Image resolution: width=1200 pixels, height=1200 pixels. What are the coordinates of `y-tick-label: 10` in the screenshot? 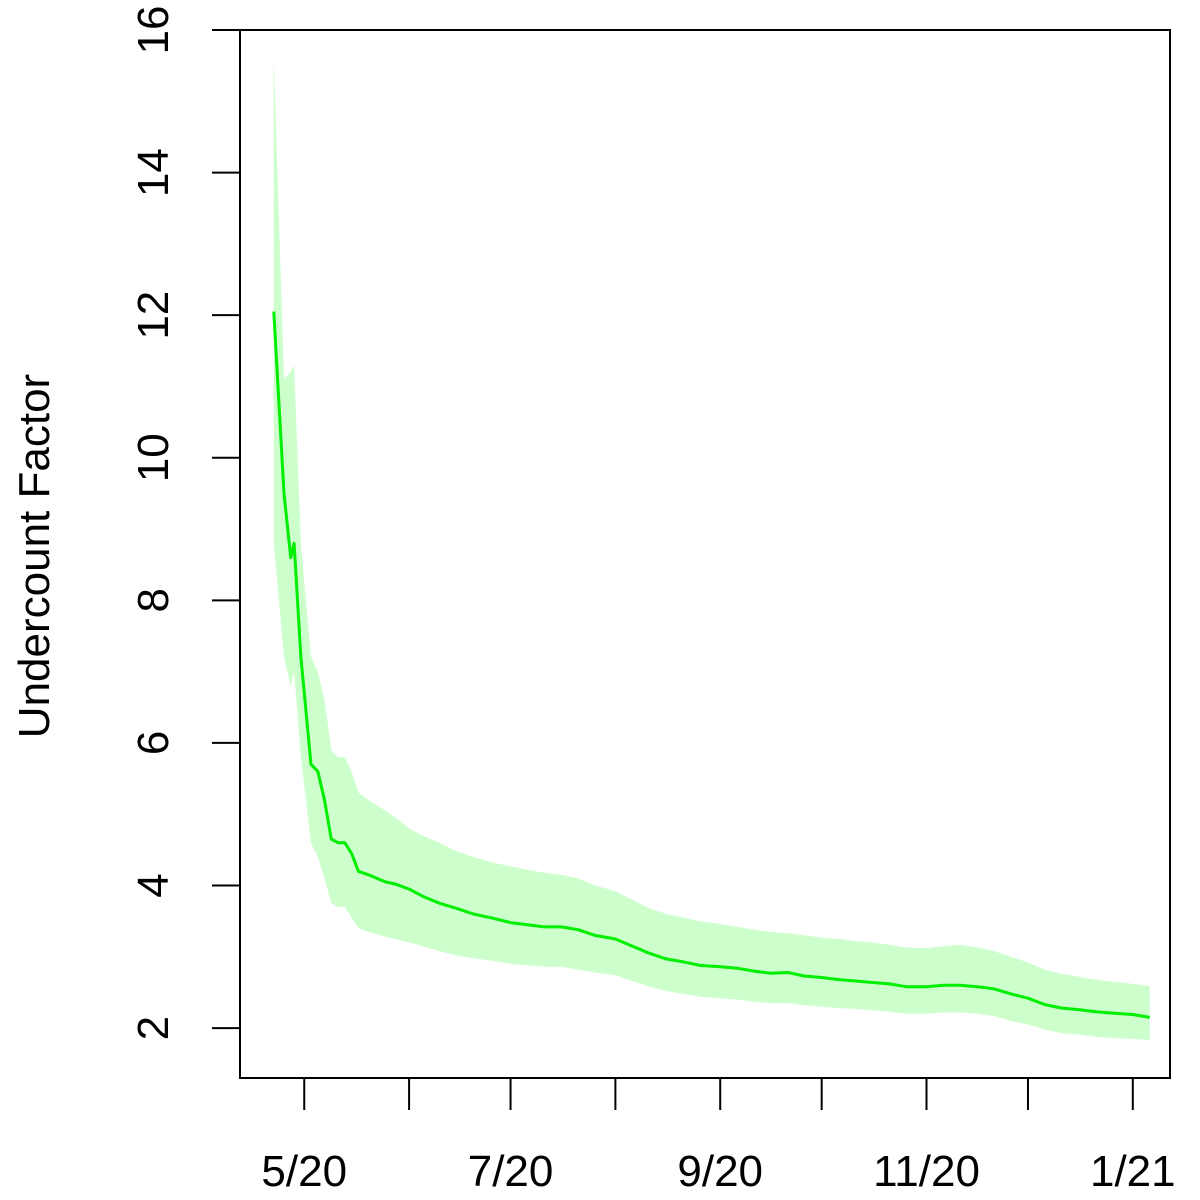 It's located at (153, 457).